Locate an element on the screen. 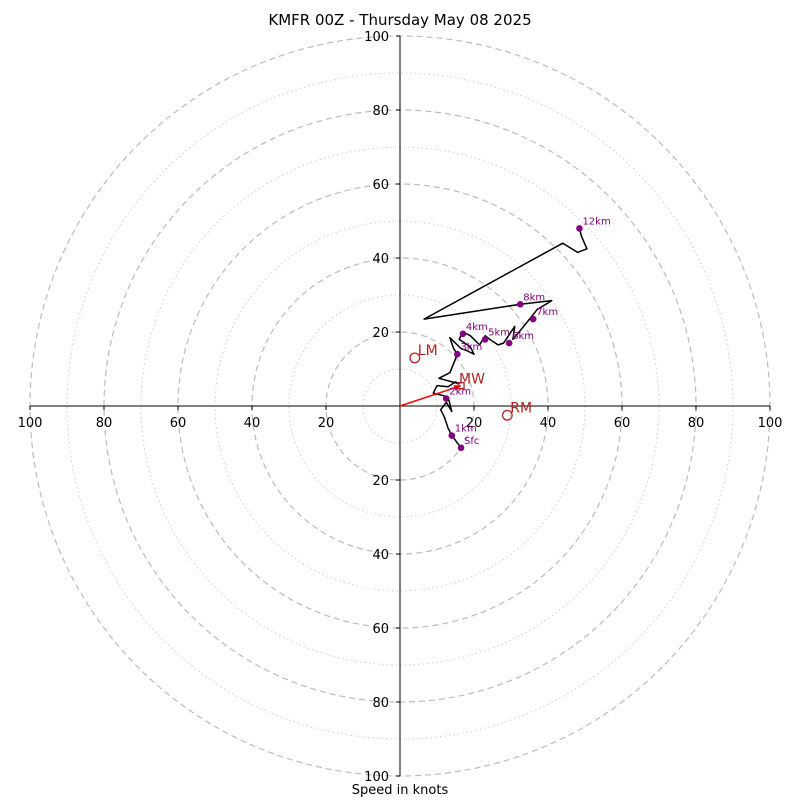 Image resolution: width=800 pixels, height=800 pixels. height-label: 3km is located at coordinates (471, 347).